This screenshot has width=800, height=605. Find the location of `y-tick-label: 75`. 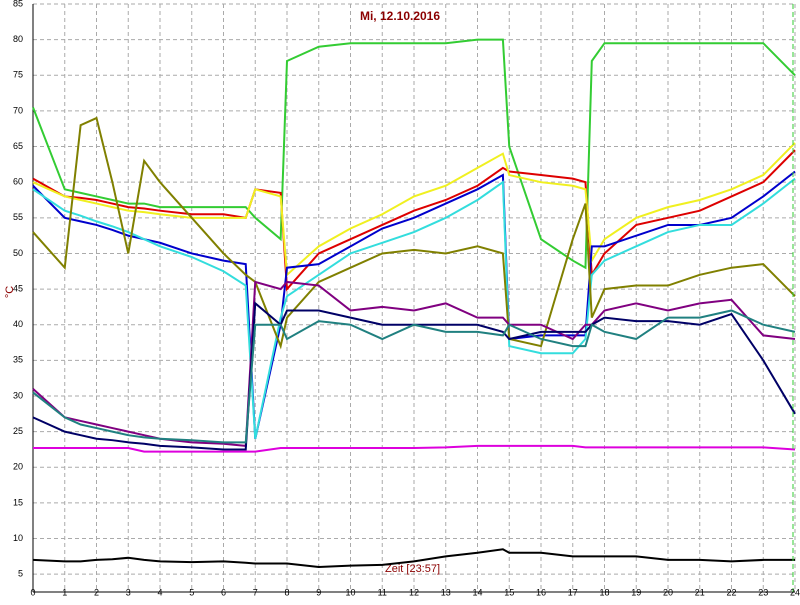

y-tick-label: 75 is located at coordinates (18, 75).